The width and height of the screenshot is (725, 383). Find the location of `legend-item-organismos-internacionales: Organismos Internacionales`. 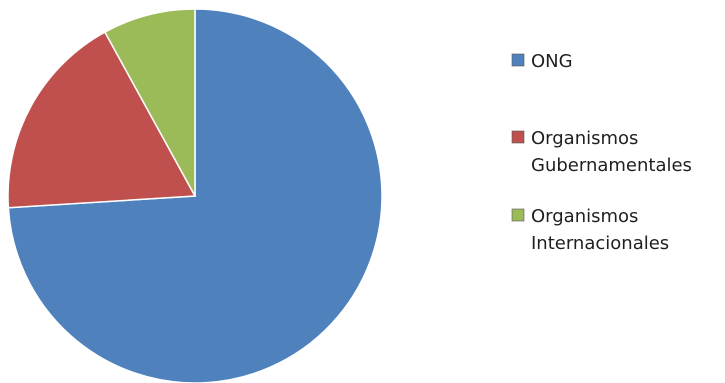

legend-item-organismos-internacionales: Organismos Internacionales is located at coordinates (590, 230).